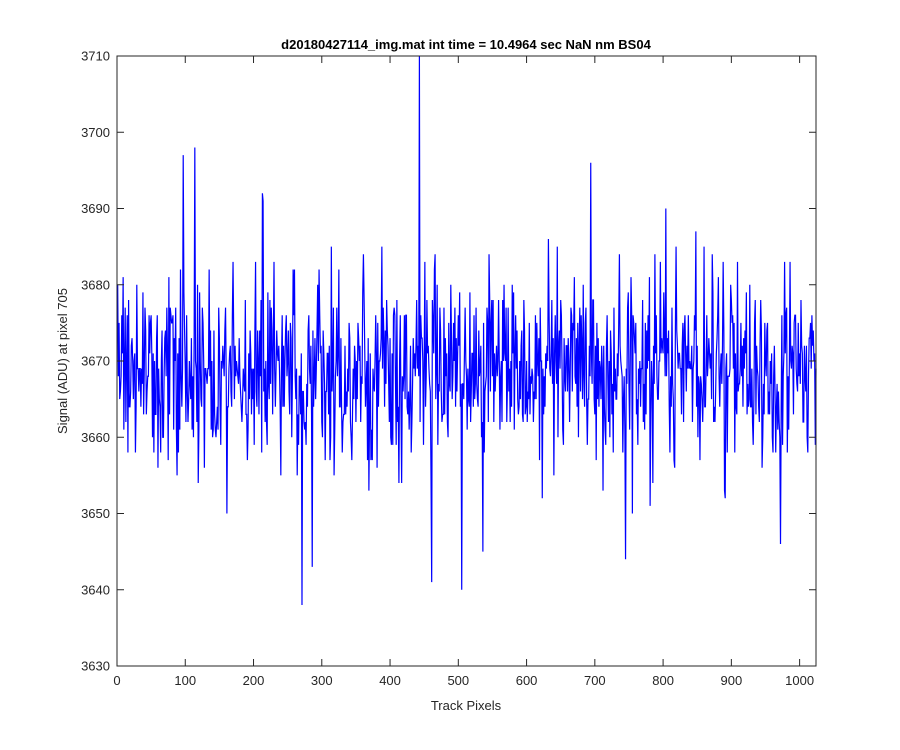  What do you see at coordinates (458, 680) in the screenshot?
I see `x-tick-label: 500` at bounding box center [458, 680].